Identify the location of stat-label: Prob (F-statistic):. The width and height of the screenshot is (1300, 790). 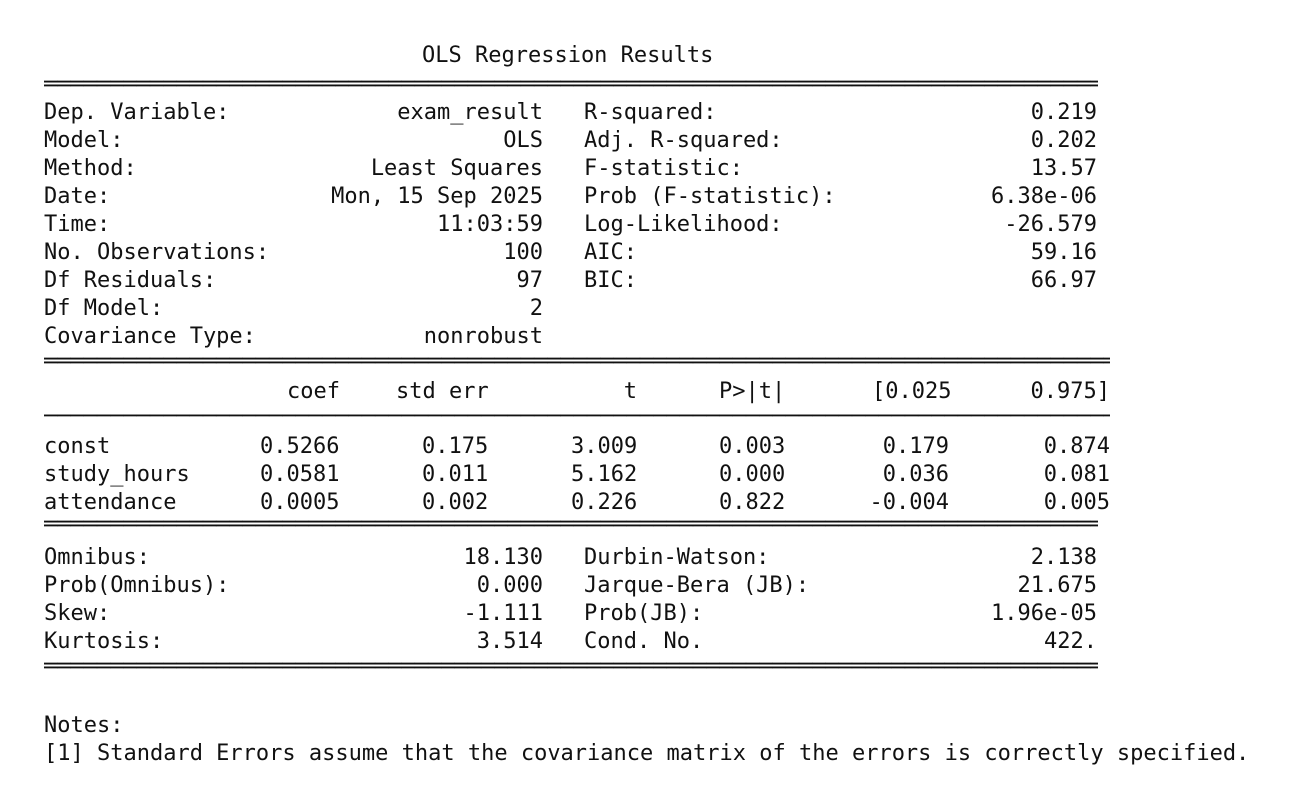
(710, 196).